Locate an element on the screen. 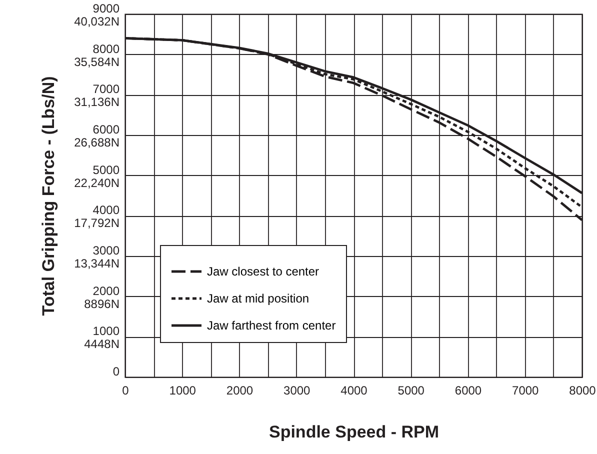 The image size is (597, 454). y-tick-label: 5000 is located at coordinates (106, 169).